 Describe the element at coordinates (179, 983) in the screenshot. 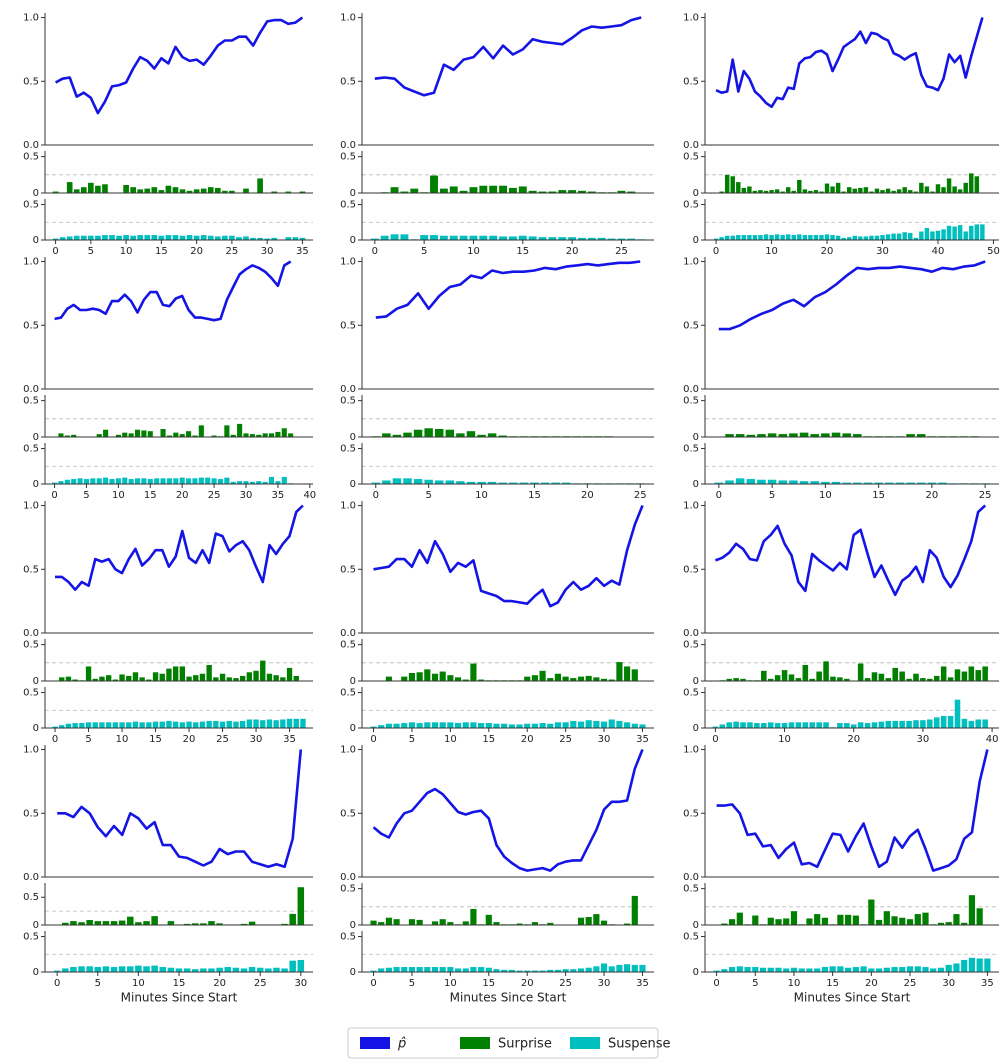

I see `x-tick-label: 15` at that location.